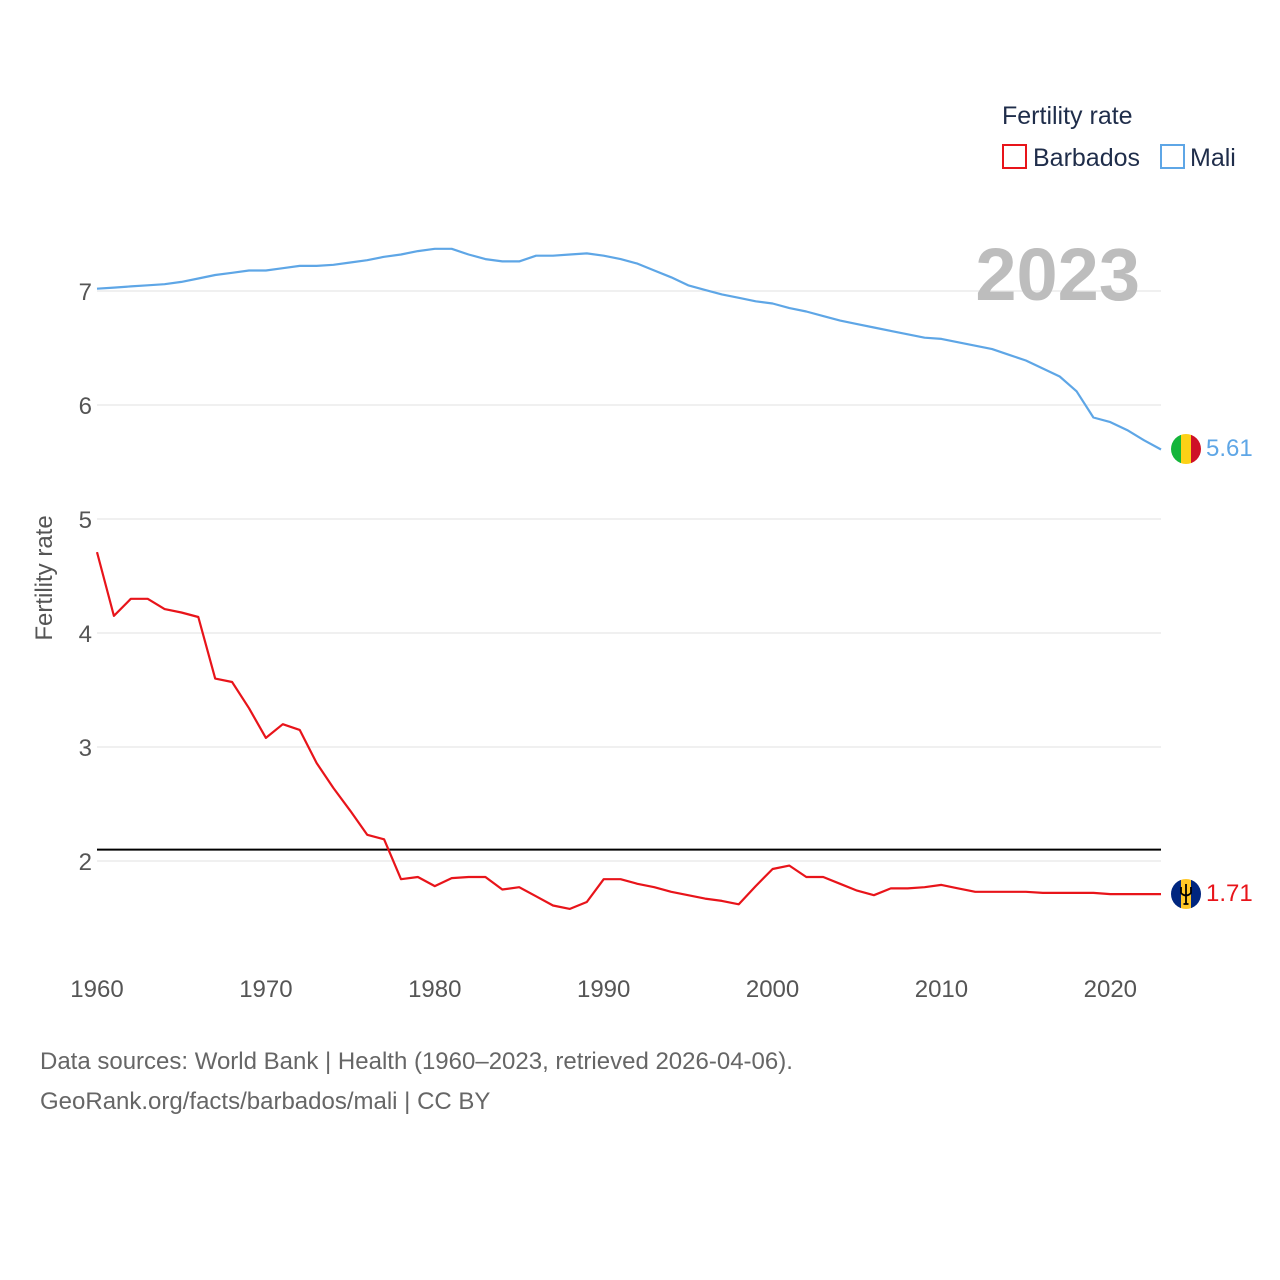  I want to click on y-axis-ticks: 2 3 4 5 6 7, so click(85, 577).